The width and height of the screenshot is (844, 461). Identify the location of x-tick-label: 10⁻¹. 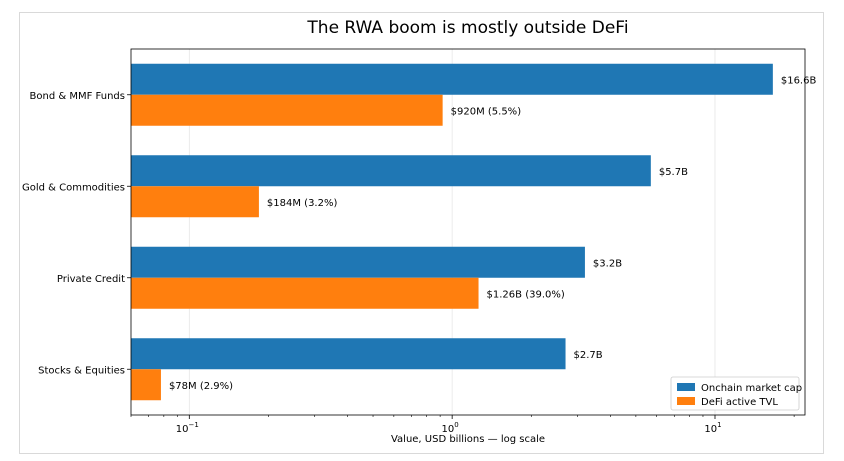
(187, 428).